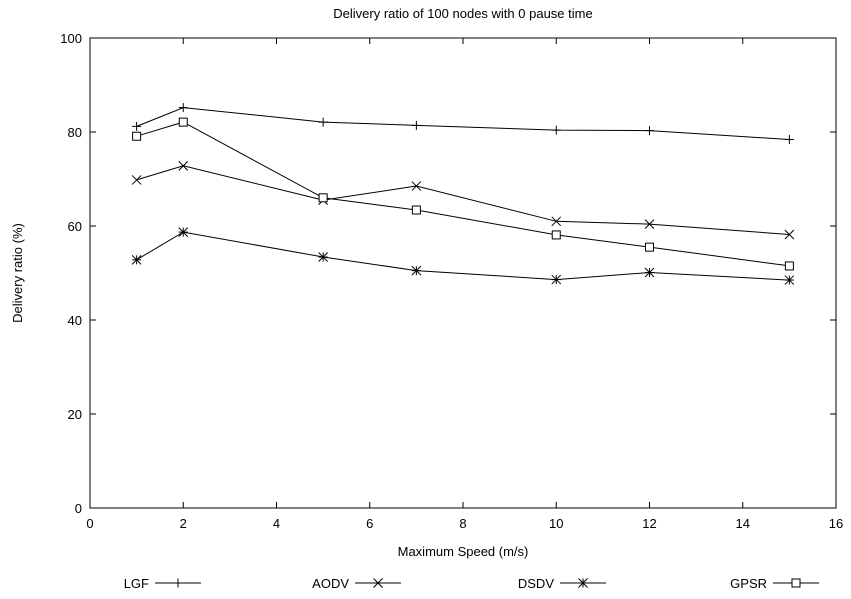 This screenshot has width=851, height=599. Describe the element at coordinates (75, 320) in the screenshot. I see `y-tick-label: 40` at that location.